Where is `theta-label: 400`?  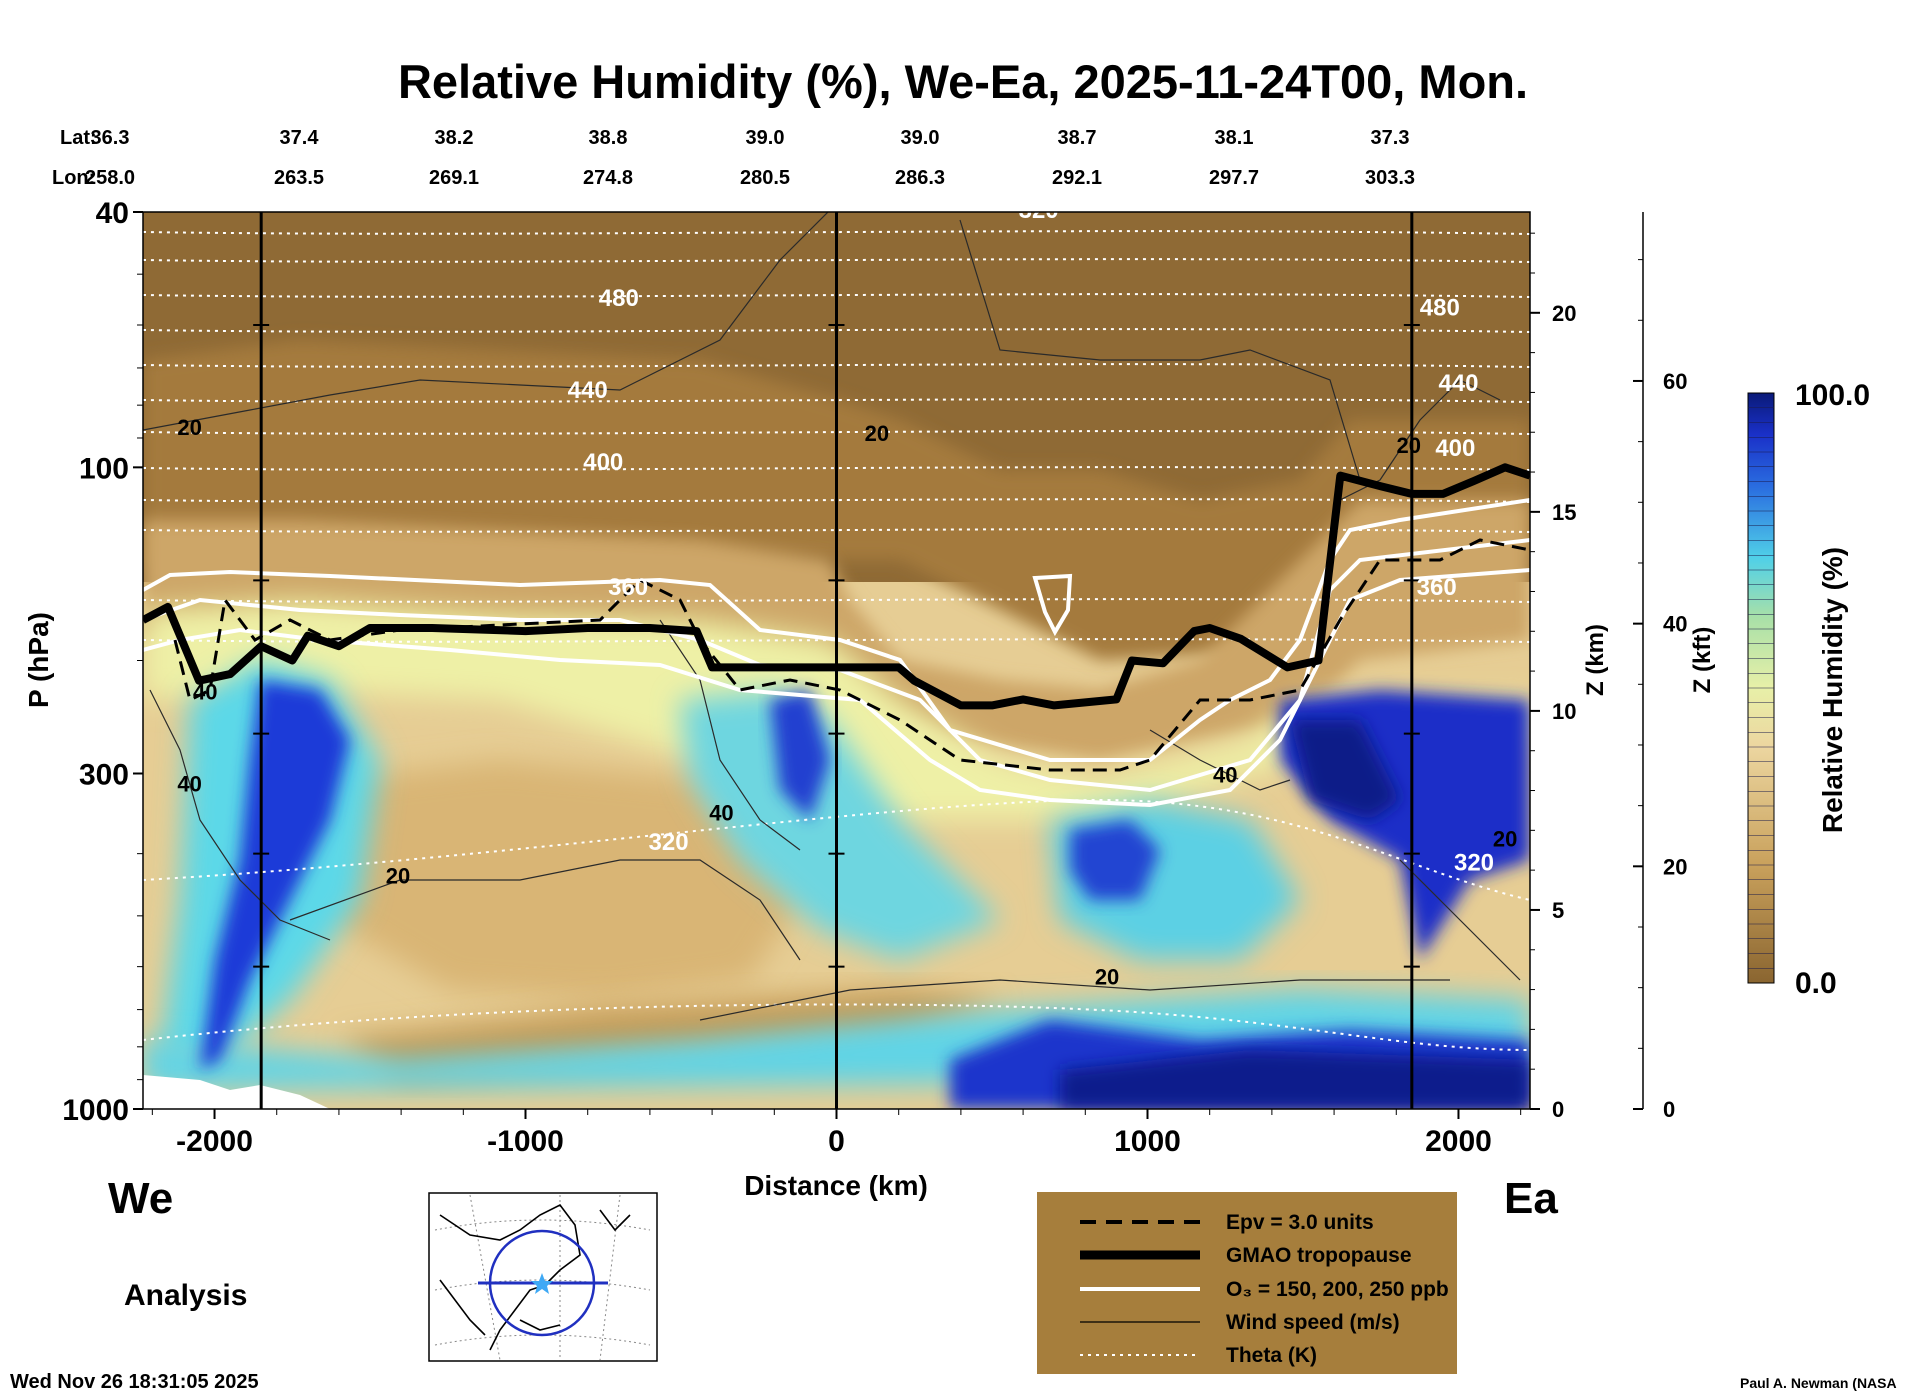 theta-label: 400 is located at coordinates (603, 462).